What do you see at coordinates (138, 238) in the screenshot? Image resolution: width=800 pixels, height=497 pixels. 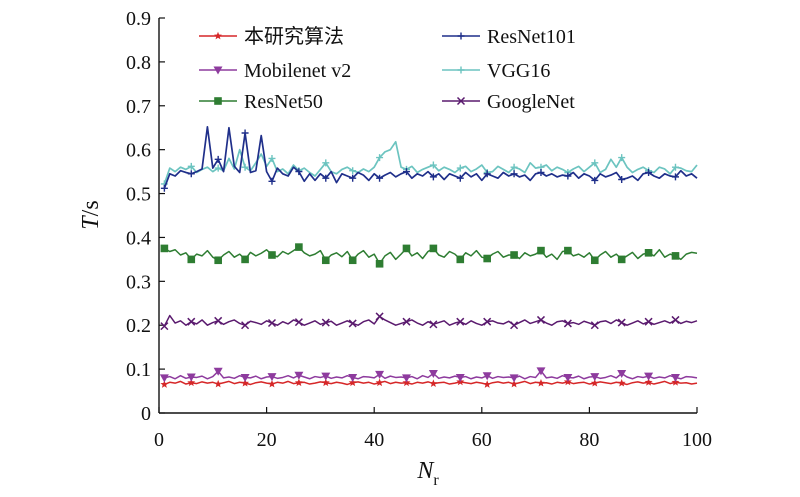 I see `y-tick-label: 0.4` at bounding box center [138, 238].